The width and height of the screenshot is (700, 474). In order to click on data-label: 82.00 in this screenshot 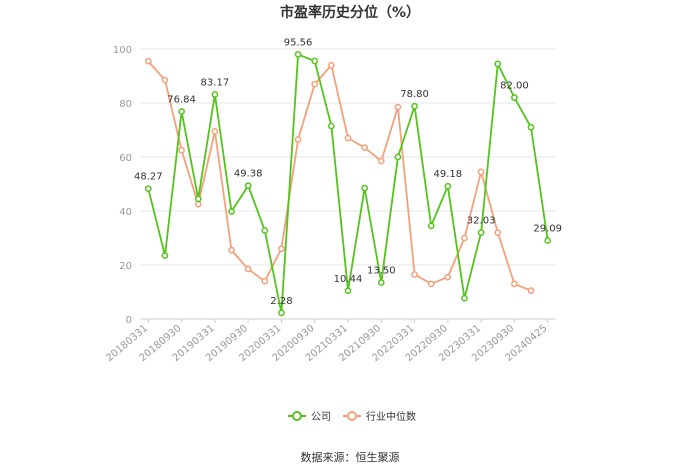, I will do `click(514, 86)`.